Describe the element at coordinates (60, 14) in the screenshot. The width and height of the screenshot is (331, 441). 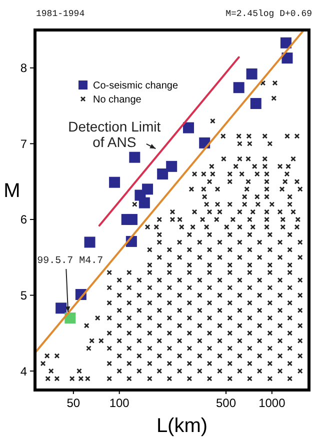
I see `chart-title: 1981-1994` at that location.